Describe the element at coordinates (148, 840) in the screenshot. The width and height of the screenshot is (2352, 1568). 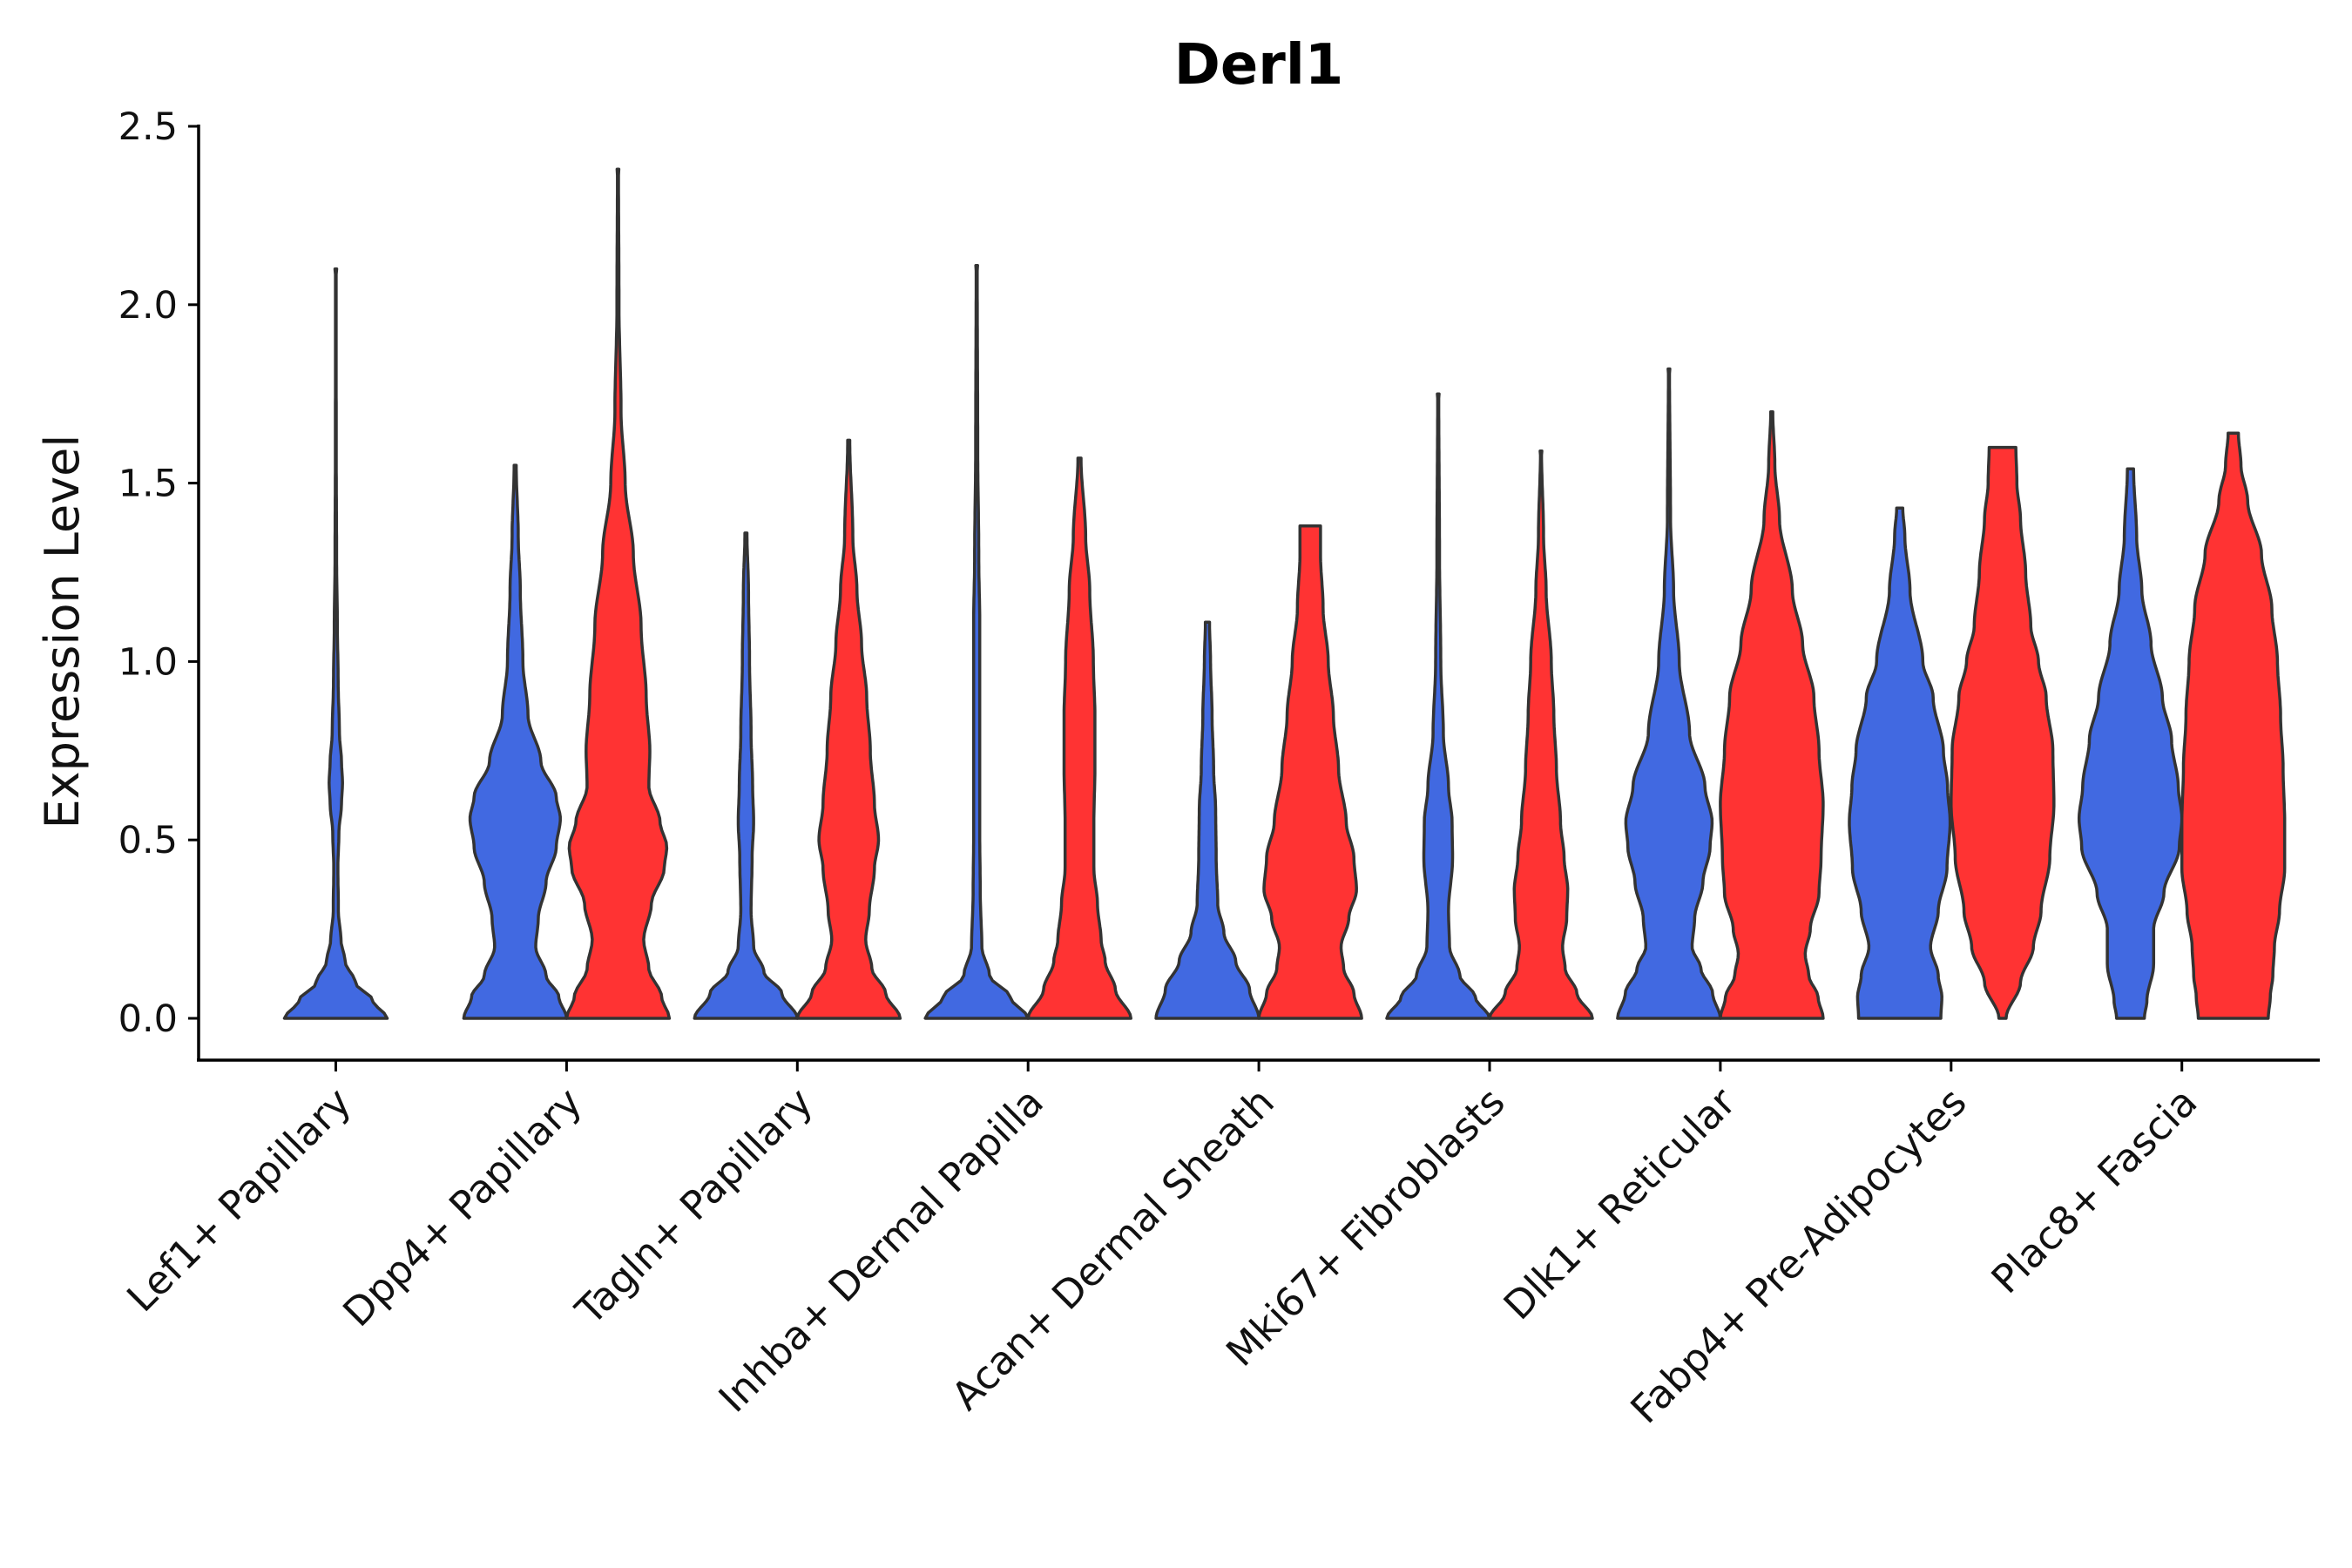
I see `y-tick-label: 0.5` at that location.